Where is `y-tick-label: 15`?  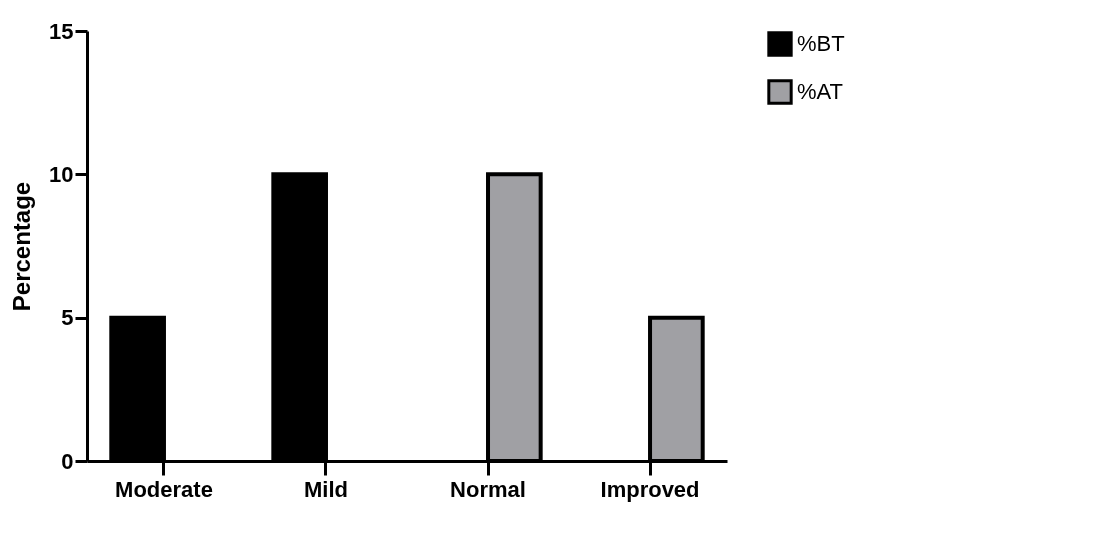
y-tick-label: 15 is located at coordinates (61, 31).